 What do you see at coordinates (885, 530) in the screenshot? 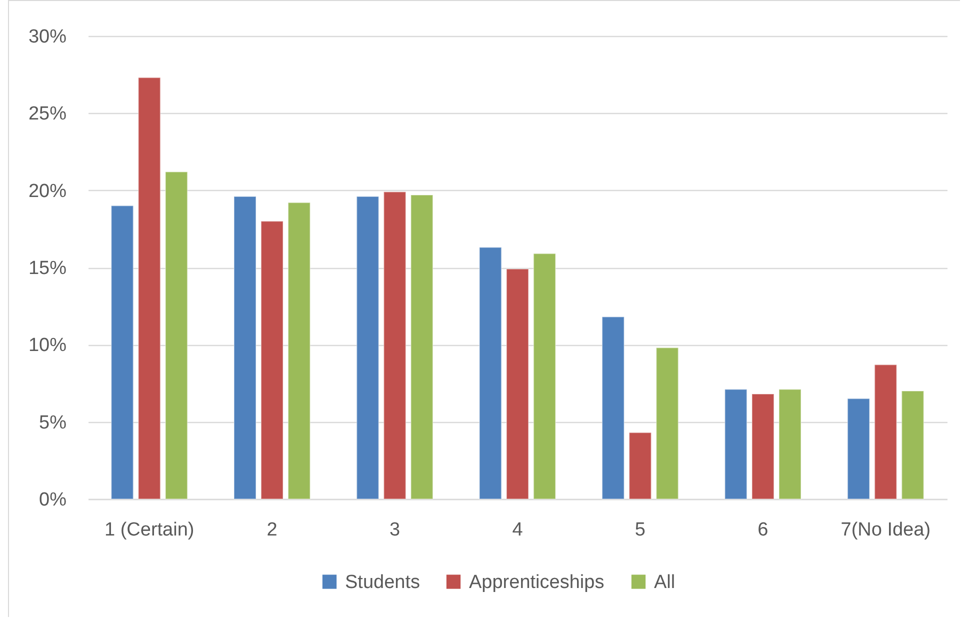
I see `x-tick-label: 7(No Idea)` at bounding box center [885, 530].